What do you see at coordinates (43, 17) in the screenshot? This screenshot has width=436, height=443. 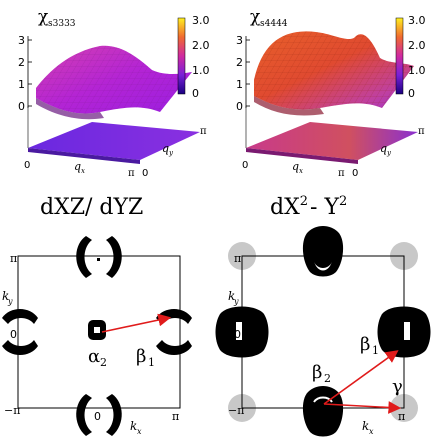 I see `top-left-title-symbol: χ` at bounding box center [43, 17].